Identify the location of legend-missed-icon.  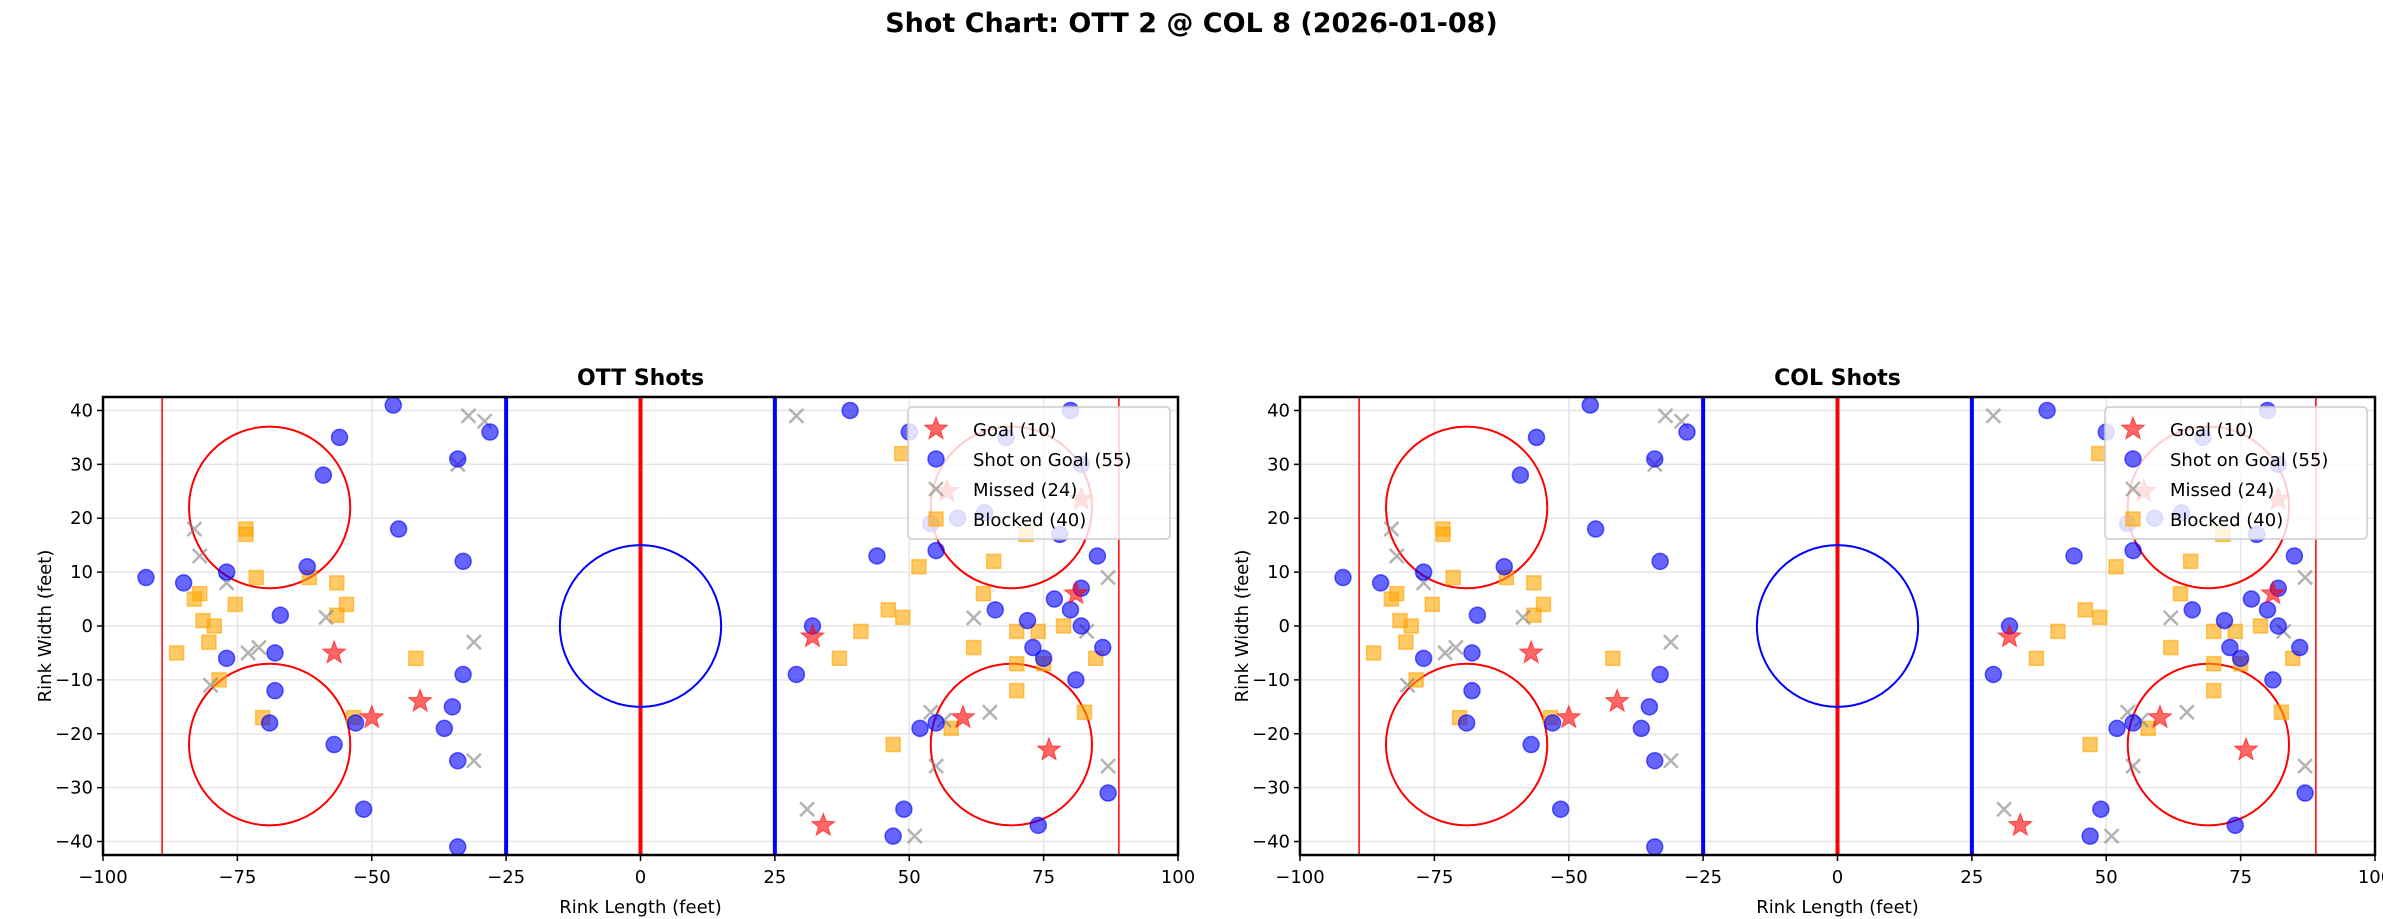
(2133, 489).